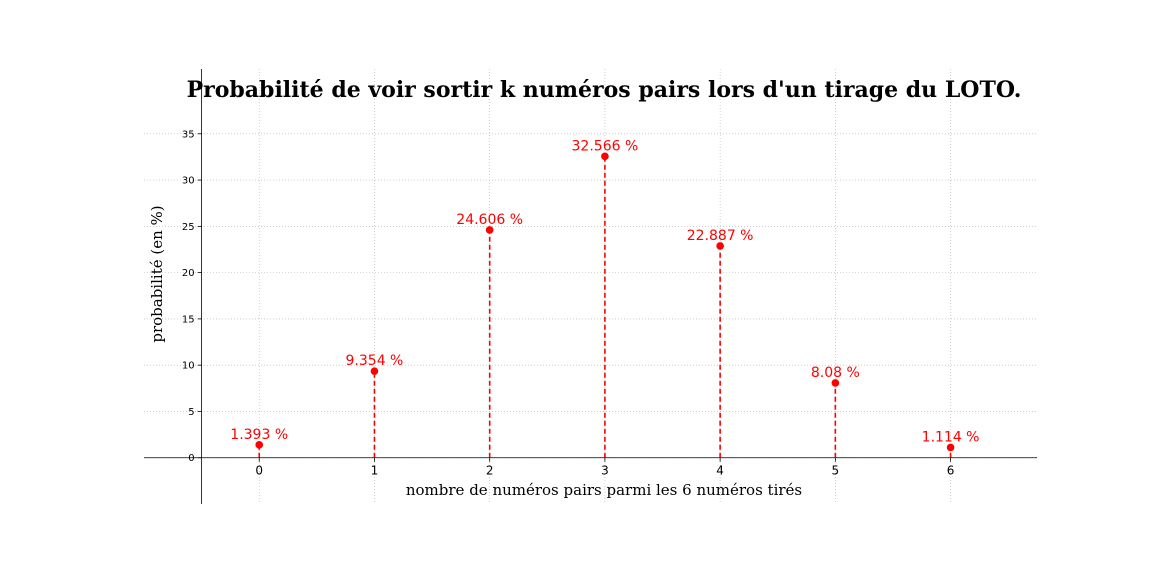  I want to click on data-label: 9.354 %, so click(375, 361).